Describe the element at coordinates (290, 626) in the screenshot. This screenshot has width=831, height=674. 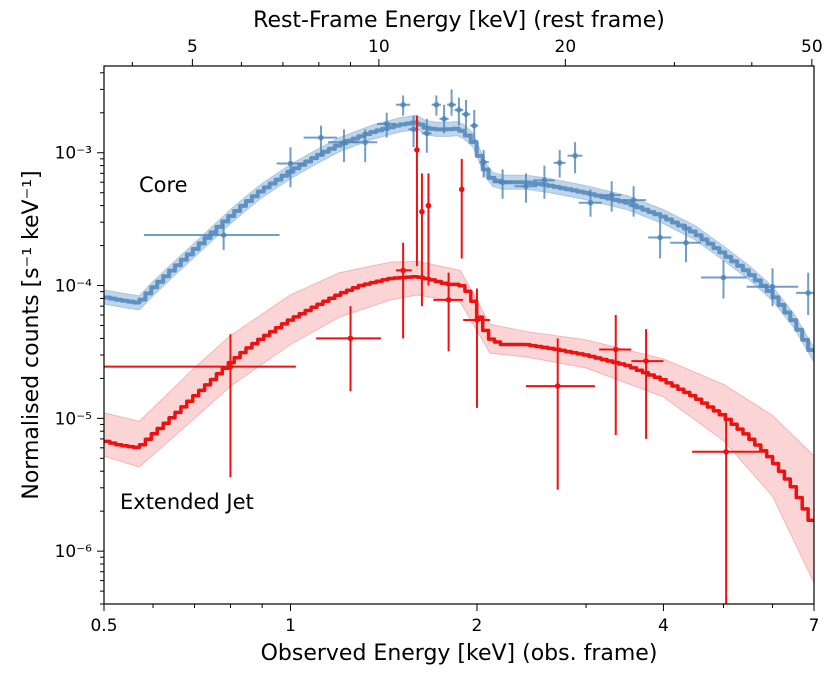
I see `x-tick-label: 1` at that location.